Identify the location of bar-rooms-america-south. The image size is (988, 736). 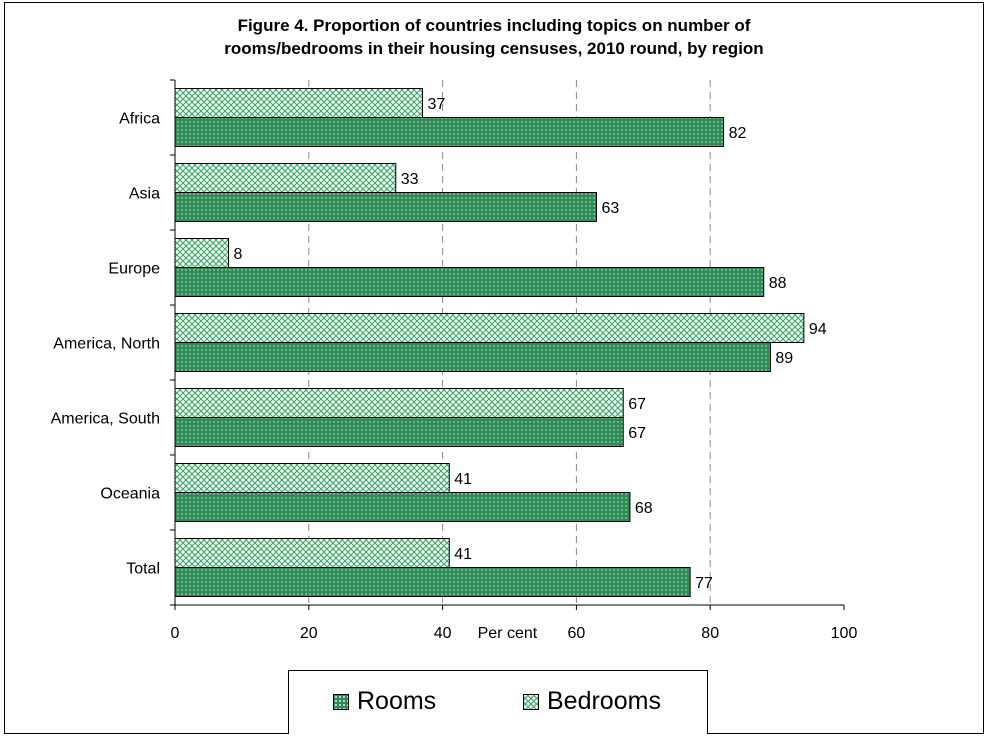
(399, 432).